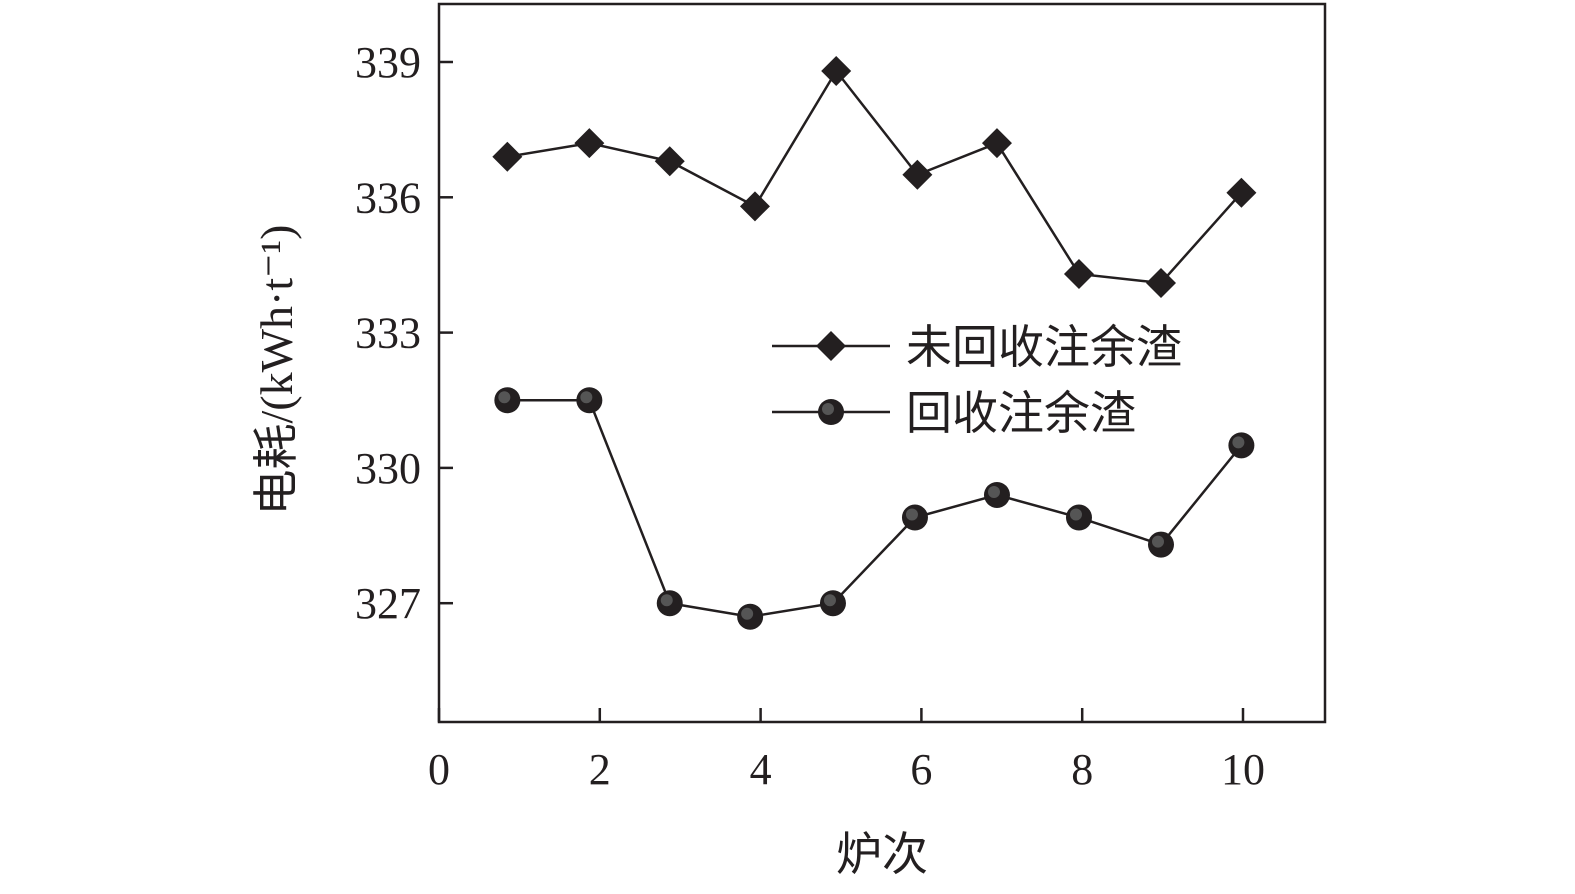 This screenshot has height=894, width=1575. What do you see at coordinates (388, 333) in the screenshot?
I see `y-tick-label: 333` at bounding box center [388, 333].